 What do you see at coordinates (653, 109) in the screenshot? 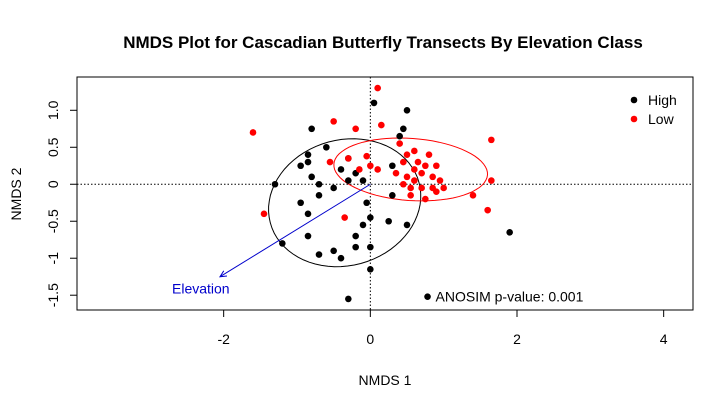
I see `legend: High Low` at bounding box center [653, 109].